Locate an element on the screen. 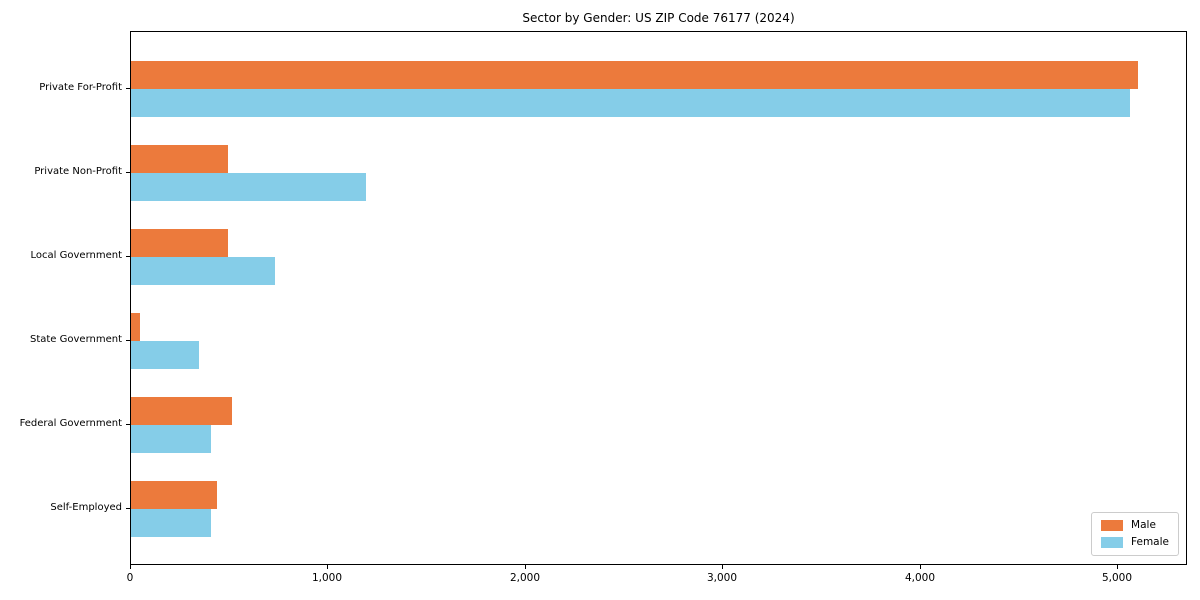 The width and height of the screenshot is (1200, 600). x-tick-label-0: 0 is located at coordinates (130, 578).